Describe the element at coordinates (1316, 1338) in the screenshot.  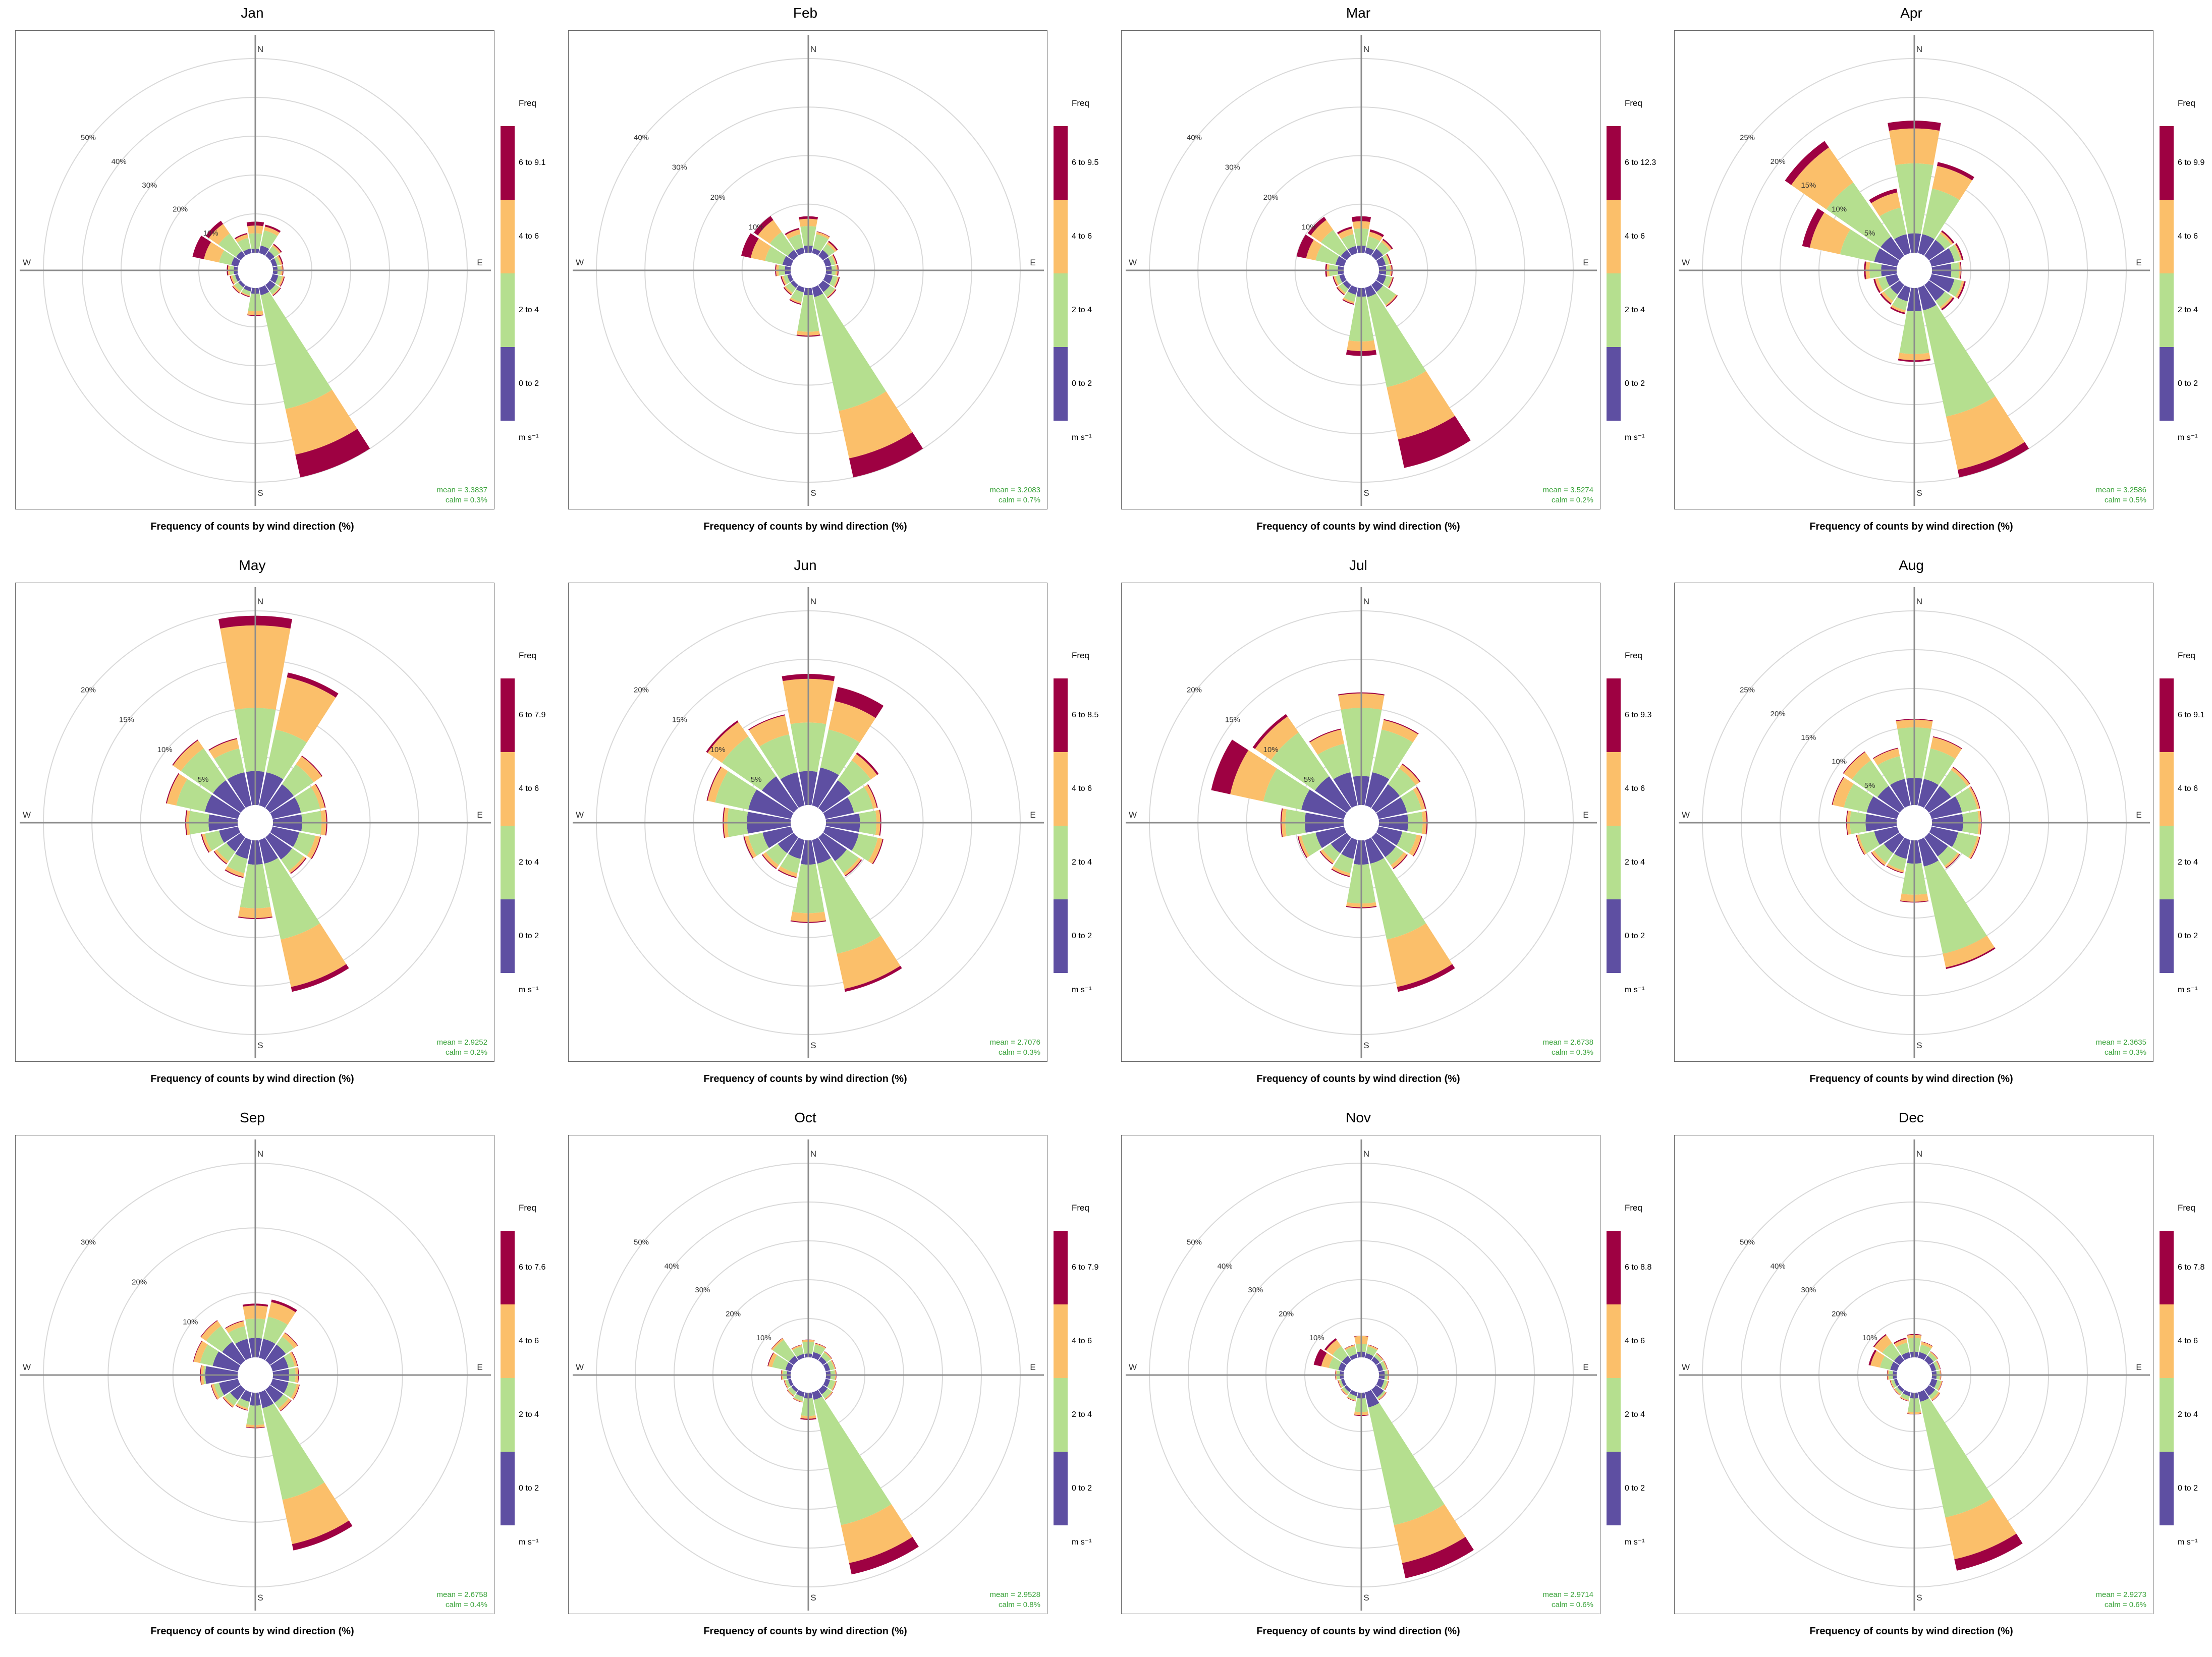
I see `ring-label: 10%` at that location.